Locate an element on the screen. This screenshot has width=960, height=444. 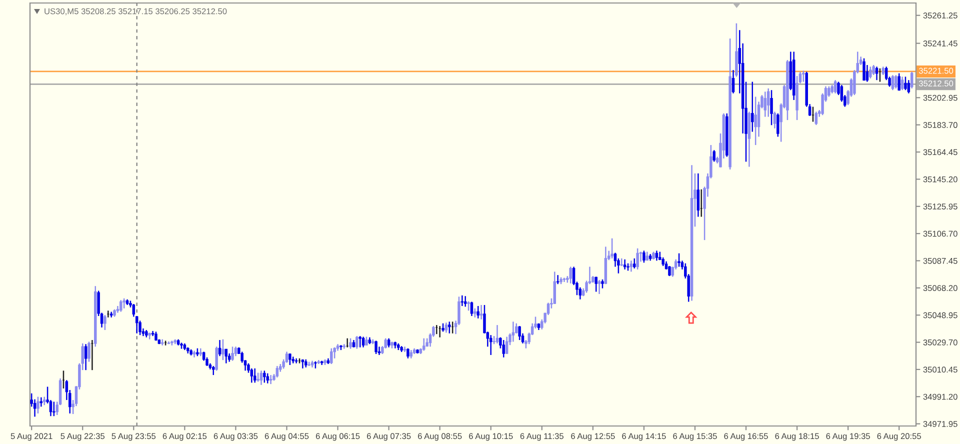
x-tick-label: 6 Aug 07:35 is located at coordinates (388, 437).